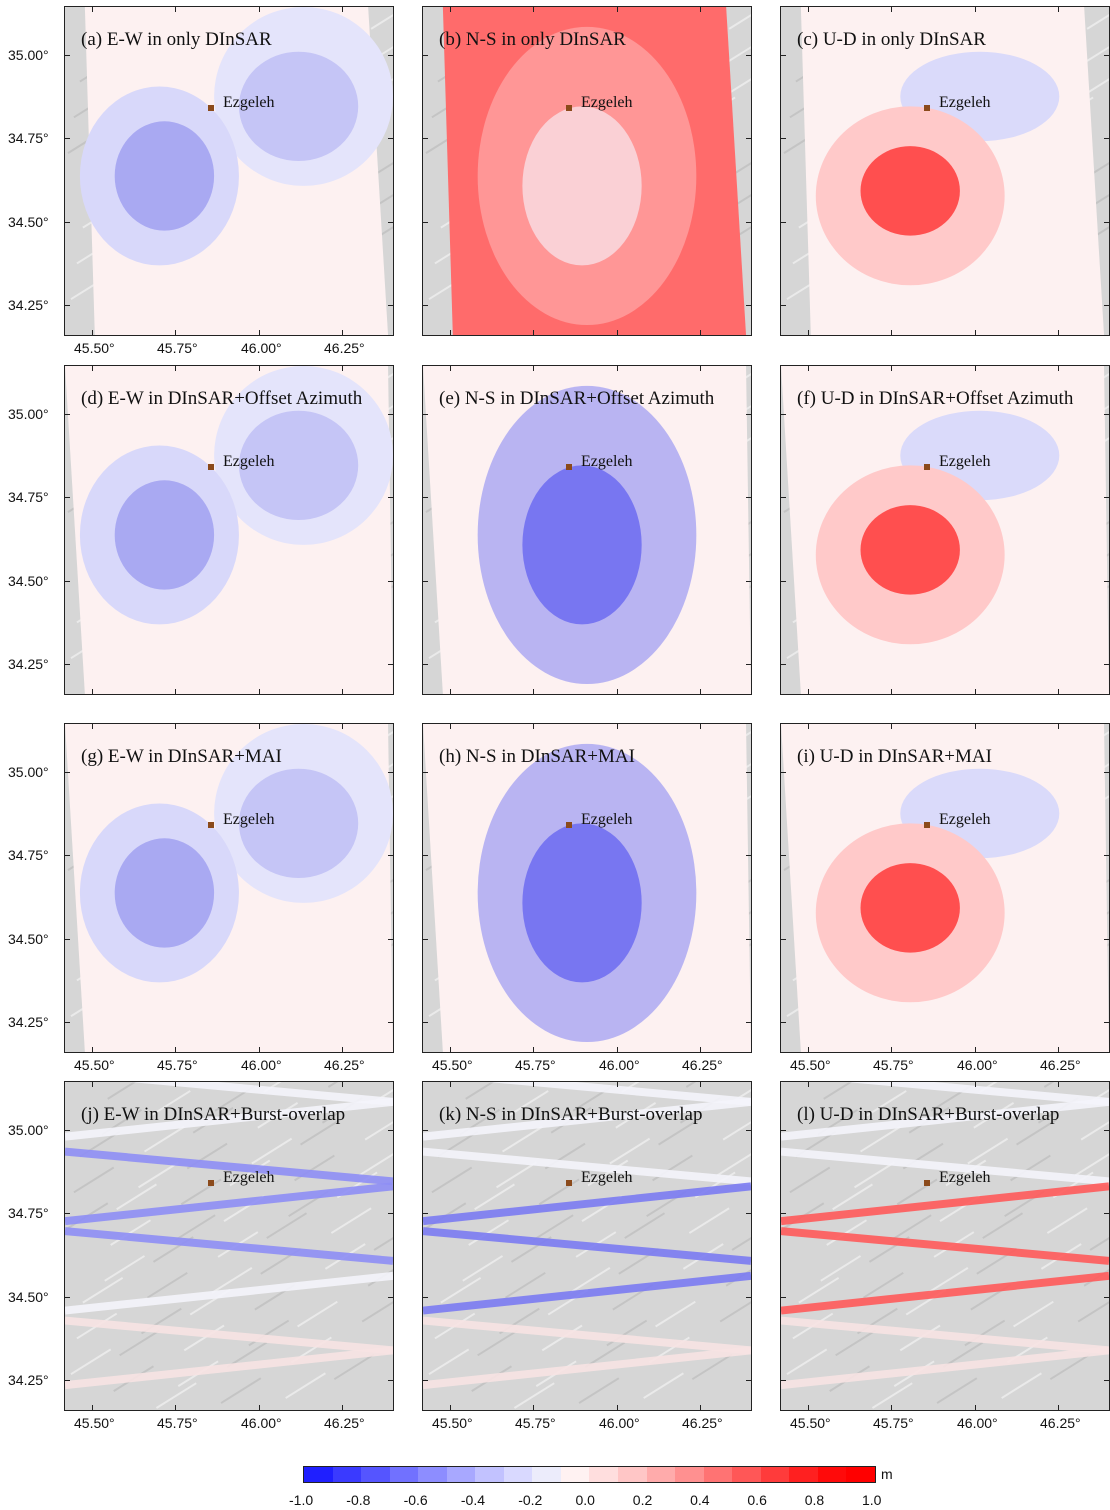 This screenshot has width=1110, height=1510. What do you see at coordinates (28, 55) in the screenshot?
I see `latitude-label: 35.00°` at bounding box center [28, 55].